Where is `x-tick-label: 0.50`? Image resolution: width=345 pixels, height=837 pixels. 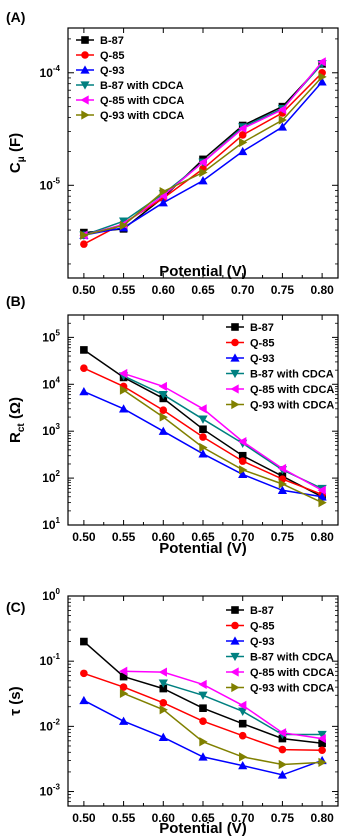 x-tick-label: 0.50 is located at coordinates (84, 537).